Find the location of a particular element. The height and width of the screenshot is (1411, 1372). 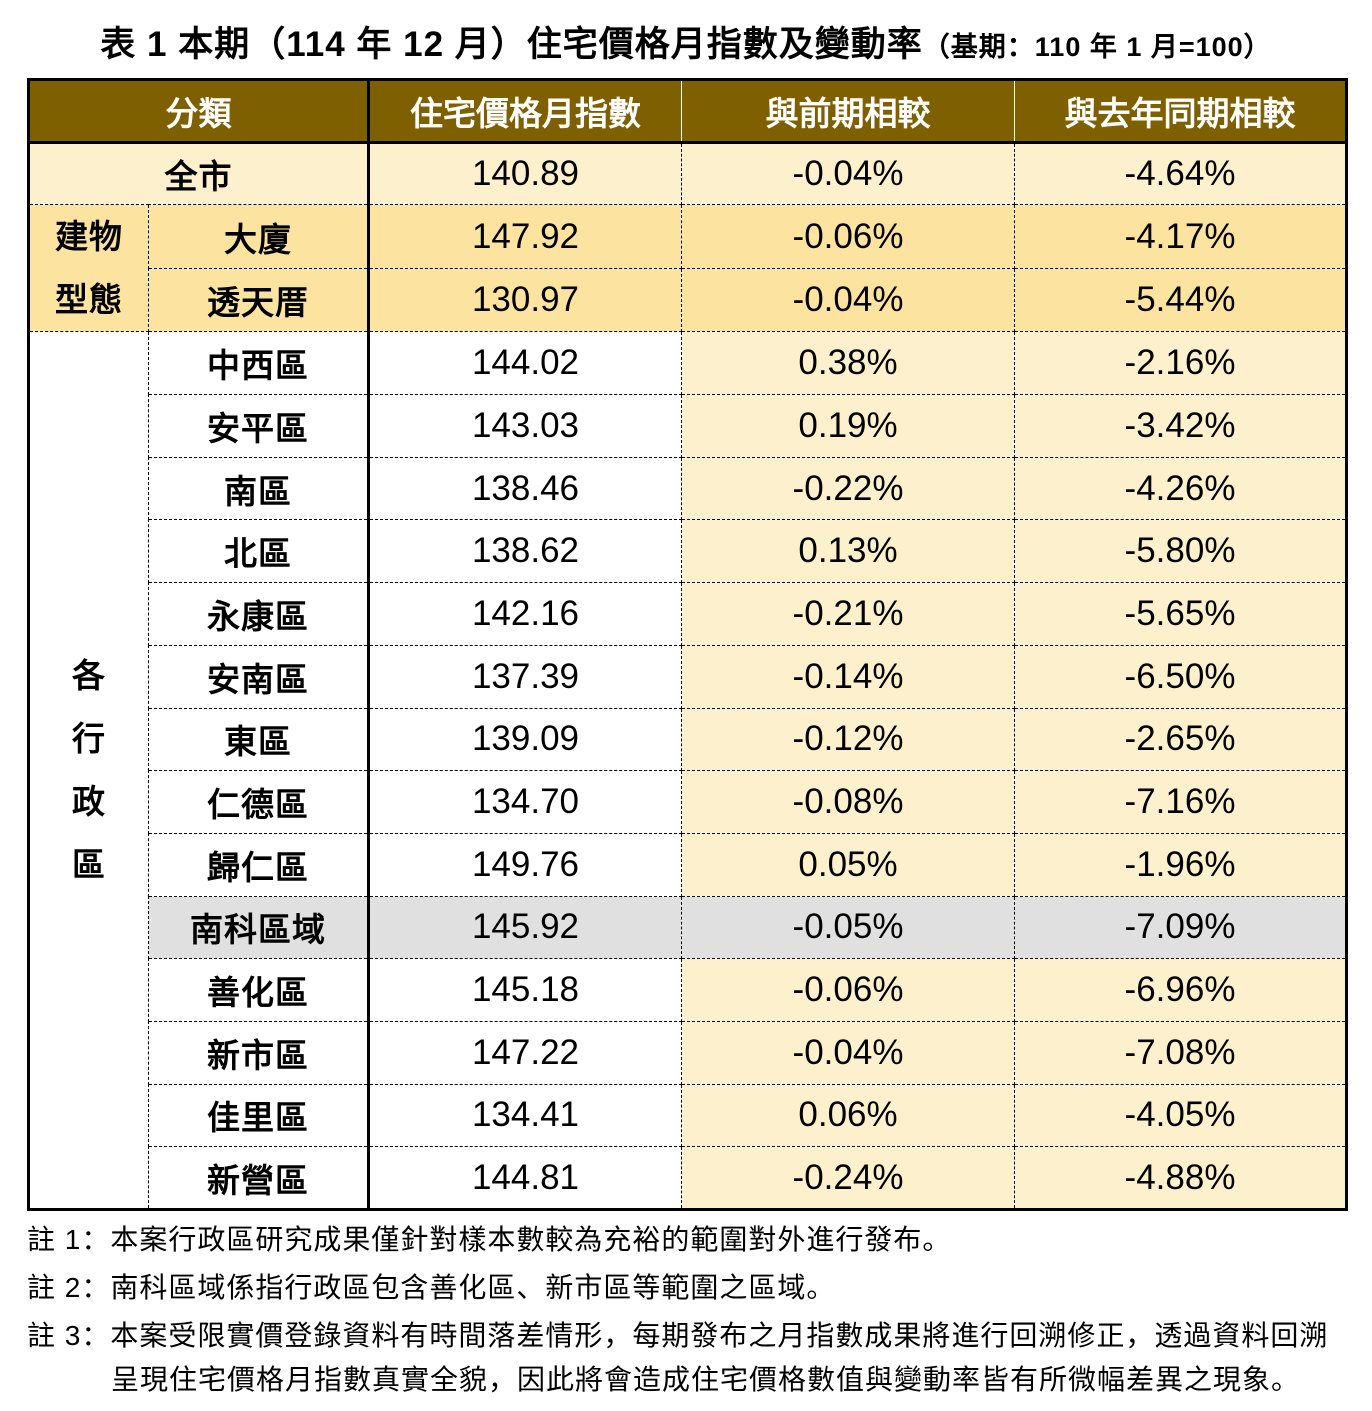

yoy-change-cell: -4.26% is located at coordinates (1180, 488).